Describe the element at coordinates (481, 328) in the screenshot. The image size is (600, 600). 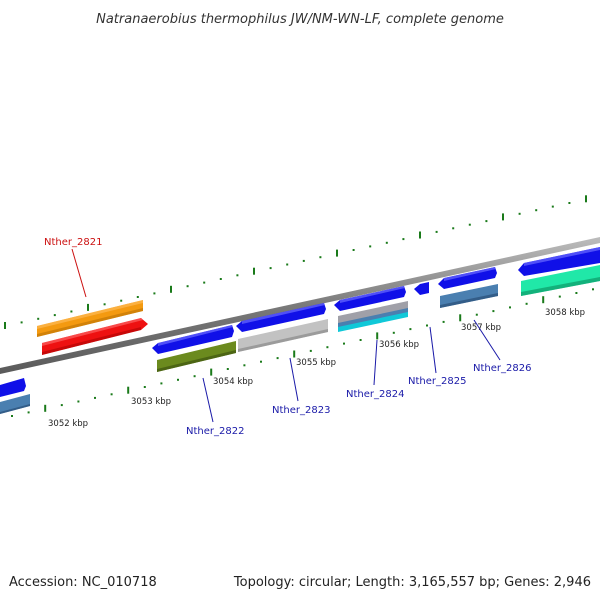
I see `kbp-label: 3057 kbp` at that location.